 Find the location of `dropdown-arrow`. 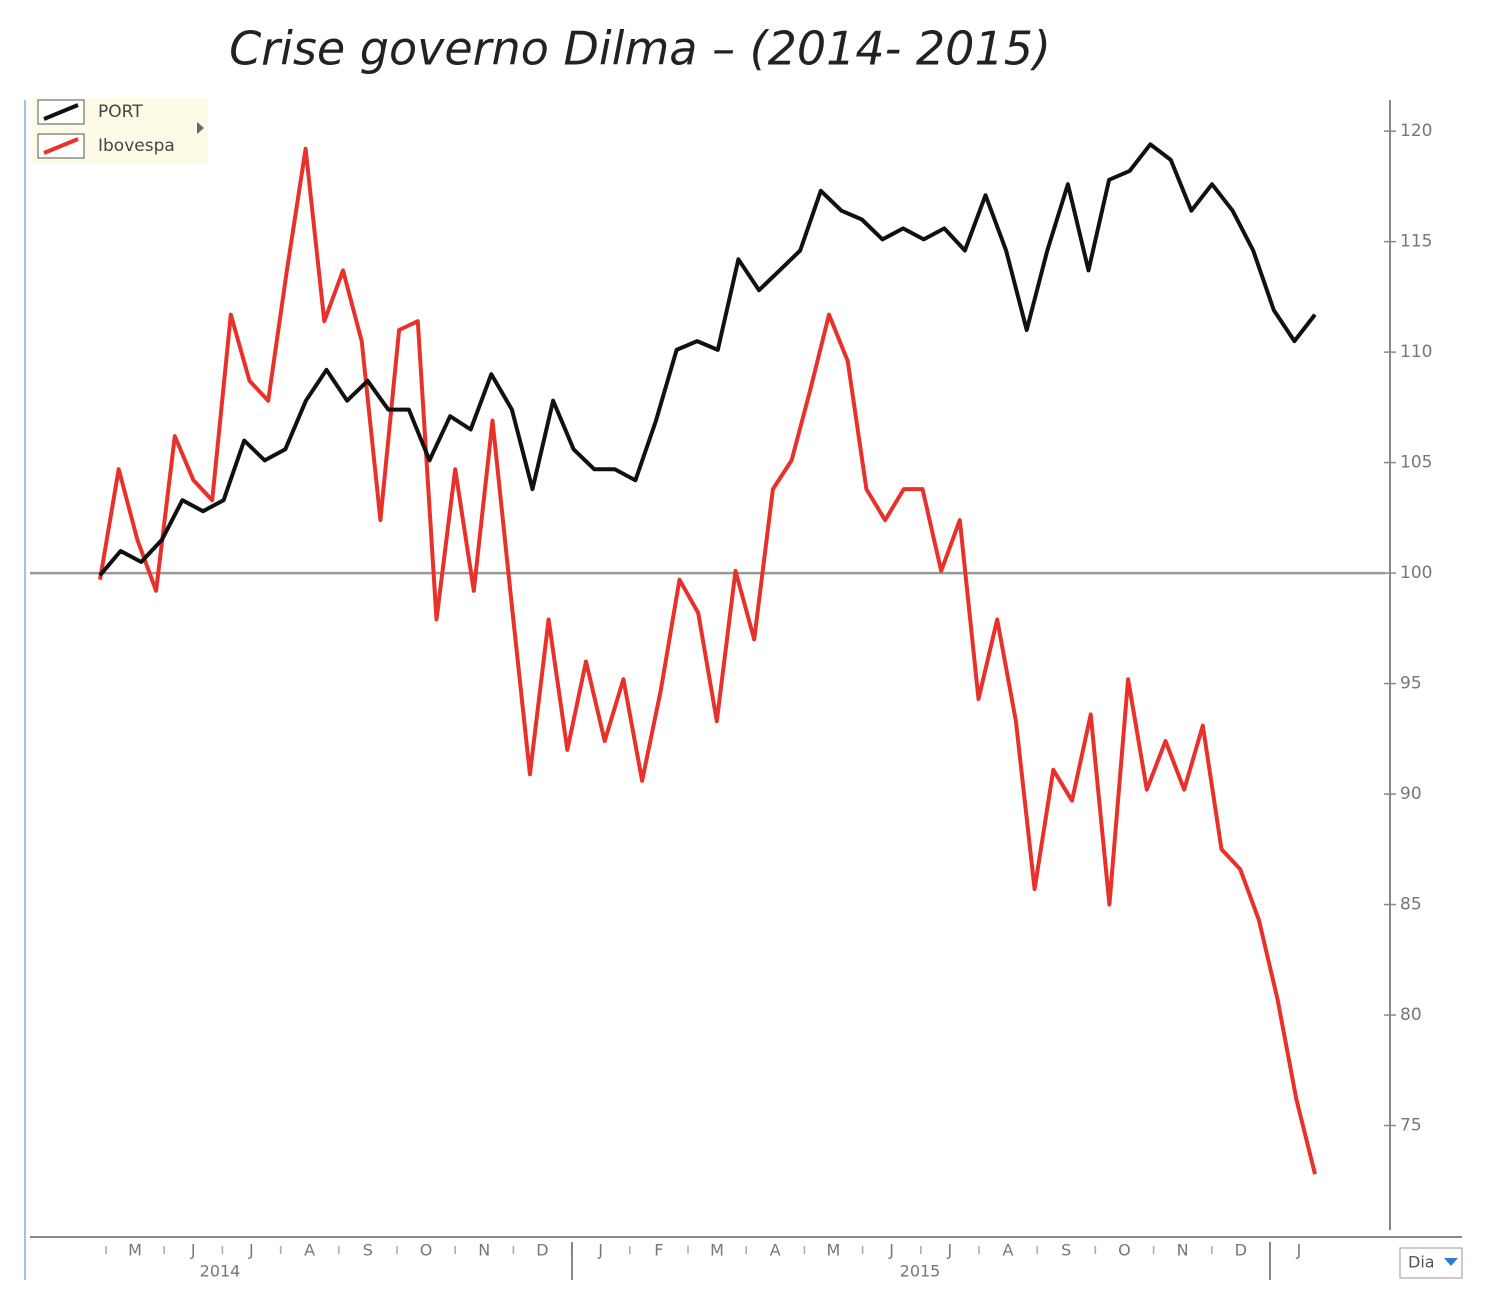

dropdown-arrow is located at coordinates (1451, 1262).